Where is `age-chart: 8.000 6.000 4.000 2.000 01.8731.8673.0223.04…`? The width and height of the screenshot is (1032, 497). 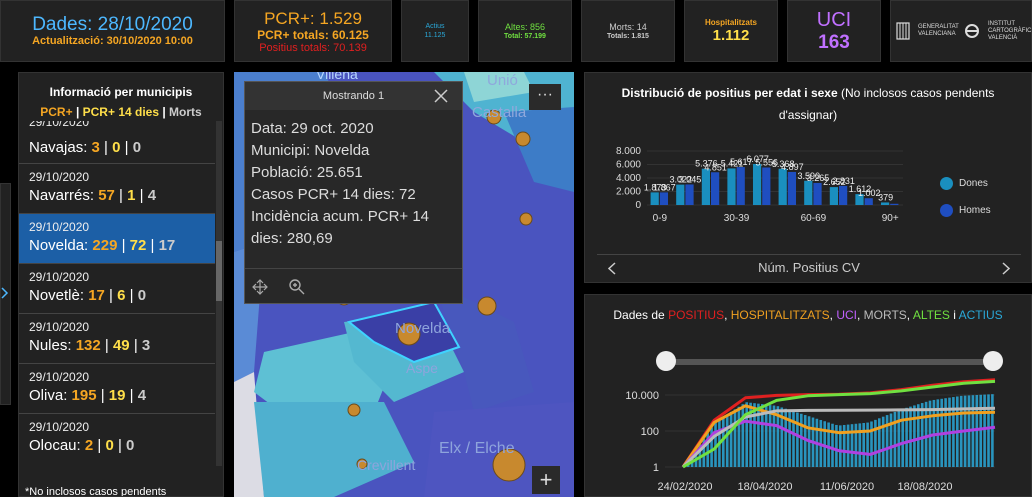 age-chart: 8.000 6.000 4.000 2.000 01.8731.8673.0223.04… is located at coordinates (759, 185).